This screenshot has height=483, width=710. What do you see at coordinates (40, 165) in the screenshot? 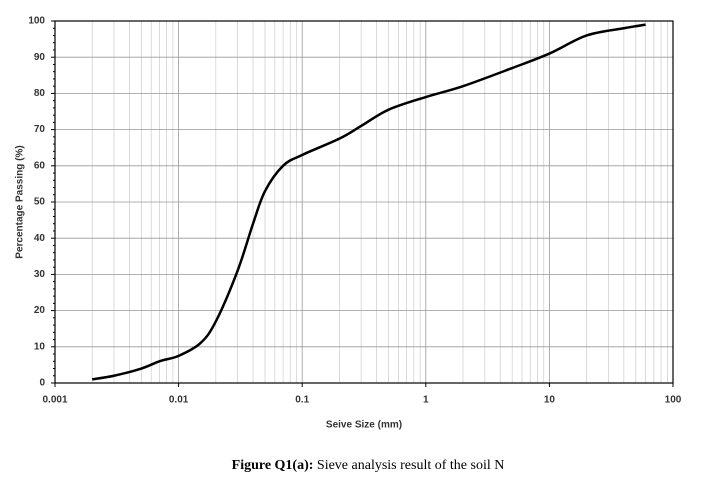
I see `y-tick-label: 60` at bounding box center [40, 165].